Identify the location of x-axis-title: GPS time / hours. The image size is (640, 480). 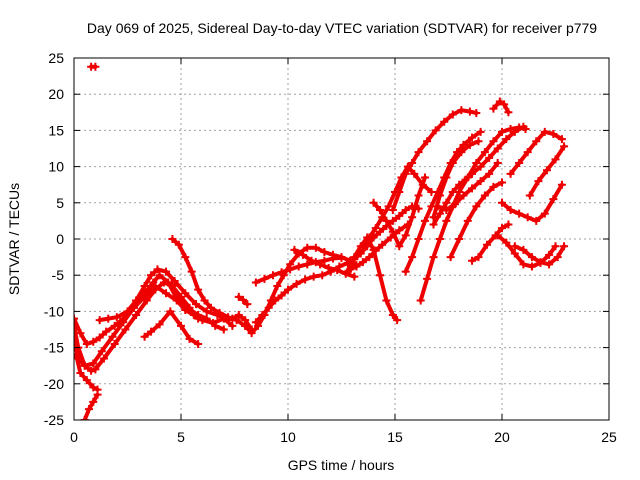
(341, 465).